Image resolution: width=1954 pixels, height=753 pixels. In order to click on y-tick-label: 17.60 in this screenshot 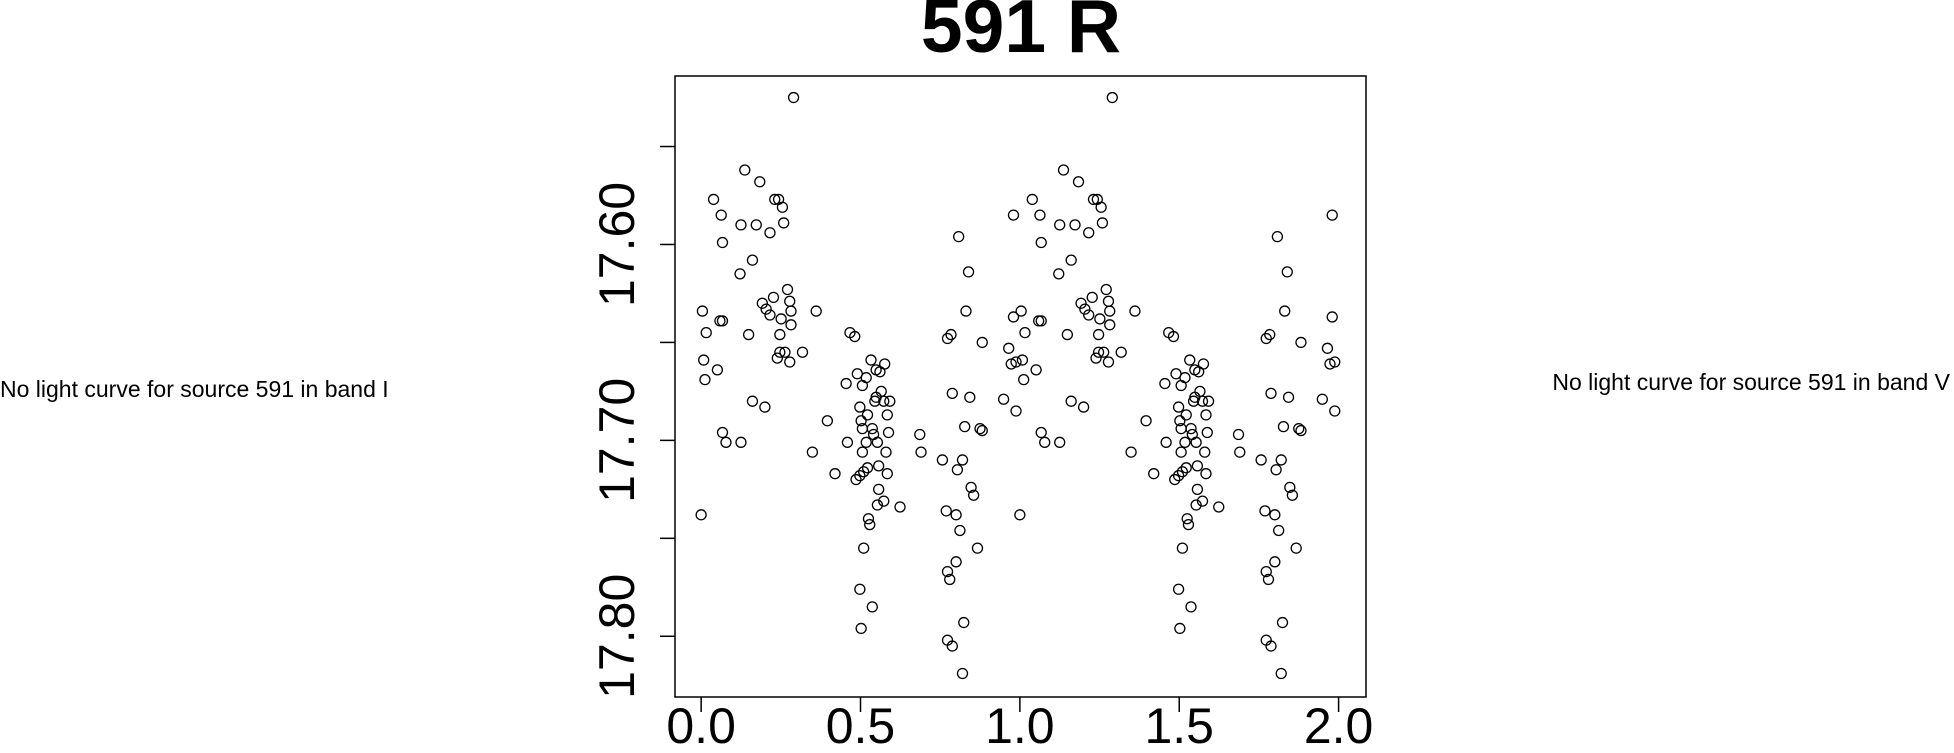, I will do `click(617, 244)`.